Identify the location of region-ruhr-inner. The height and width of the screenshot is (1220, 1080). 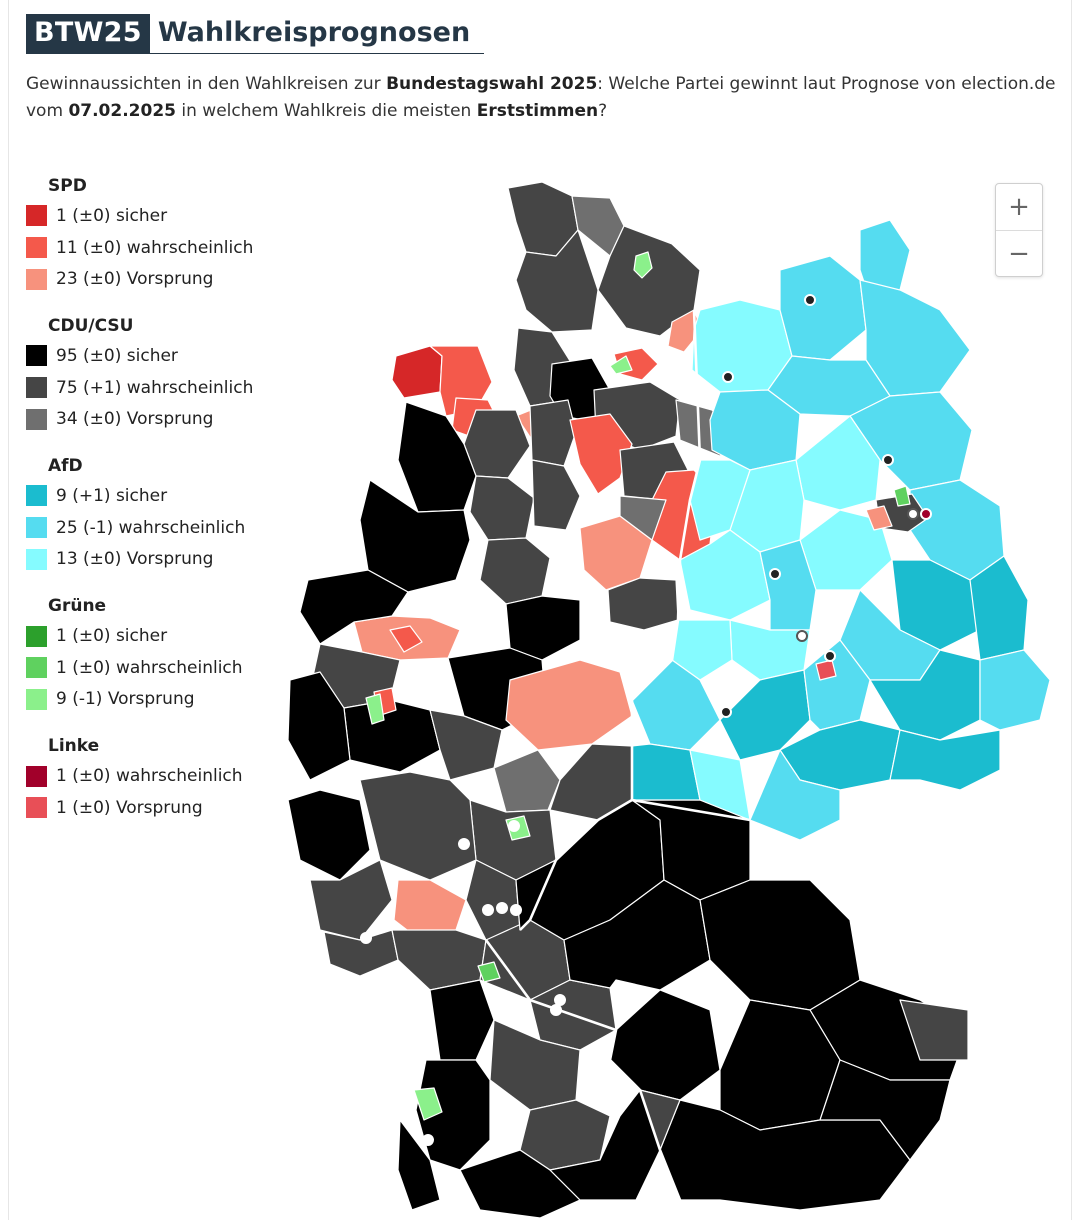
(406, 639).